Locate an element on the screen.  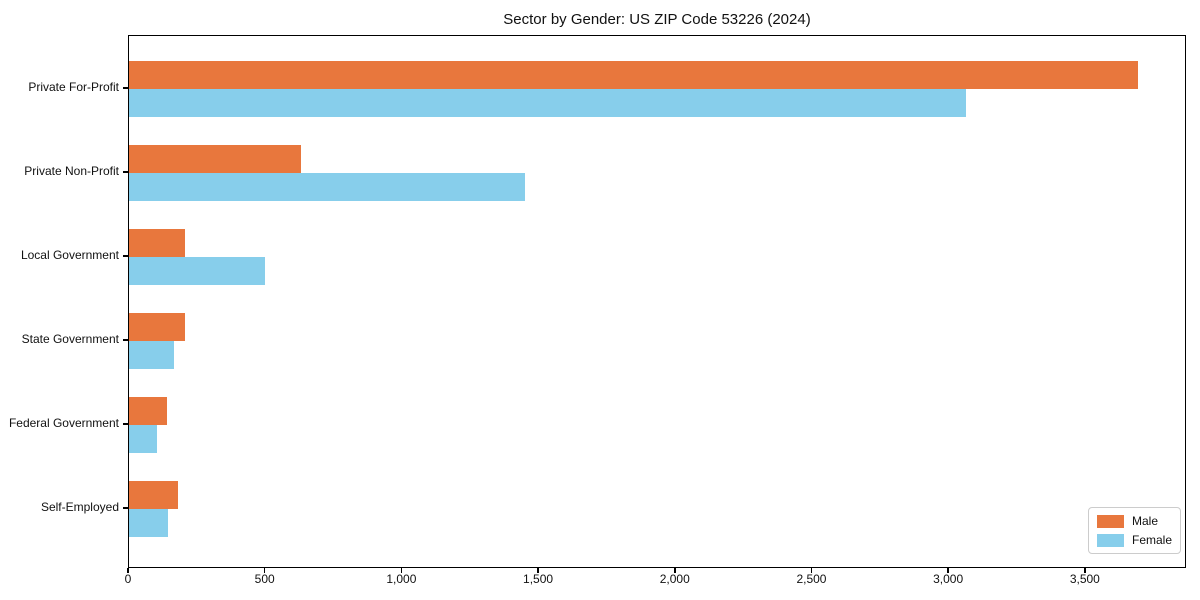
legend: Male Female is located at coordinates (1134, 530).